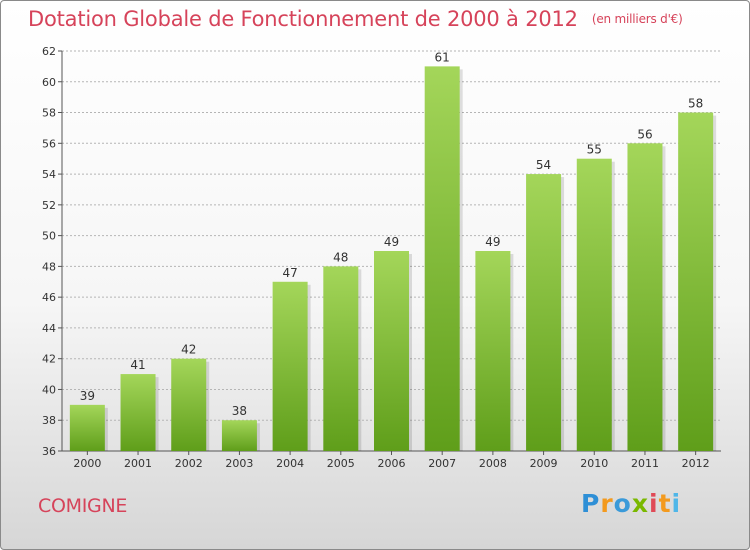  What do you see at coordinates (49, 51) in the screenshot?
I see `y-tick-label: 62` at bounding box center [49, 51].